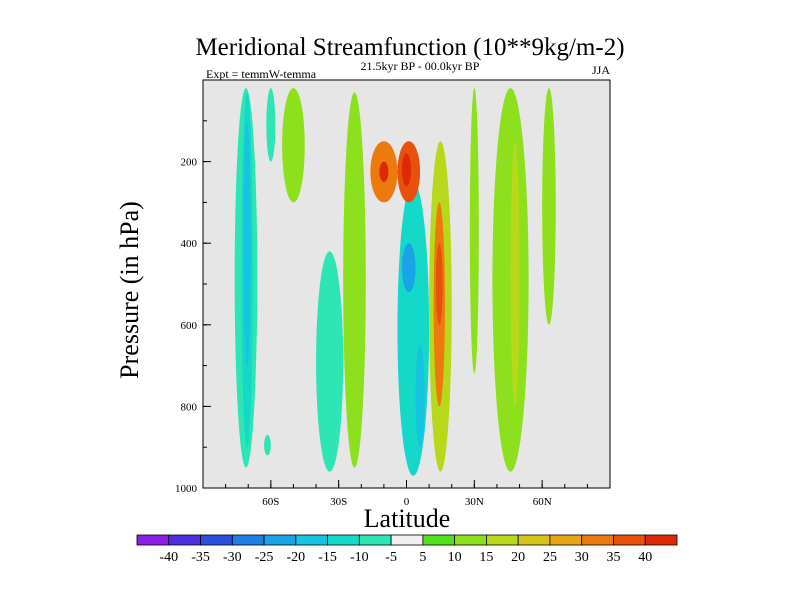  I want to click on x-tick-label: 60N, so click(542, 502).